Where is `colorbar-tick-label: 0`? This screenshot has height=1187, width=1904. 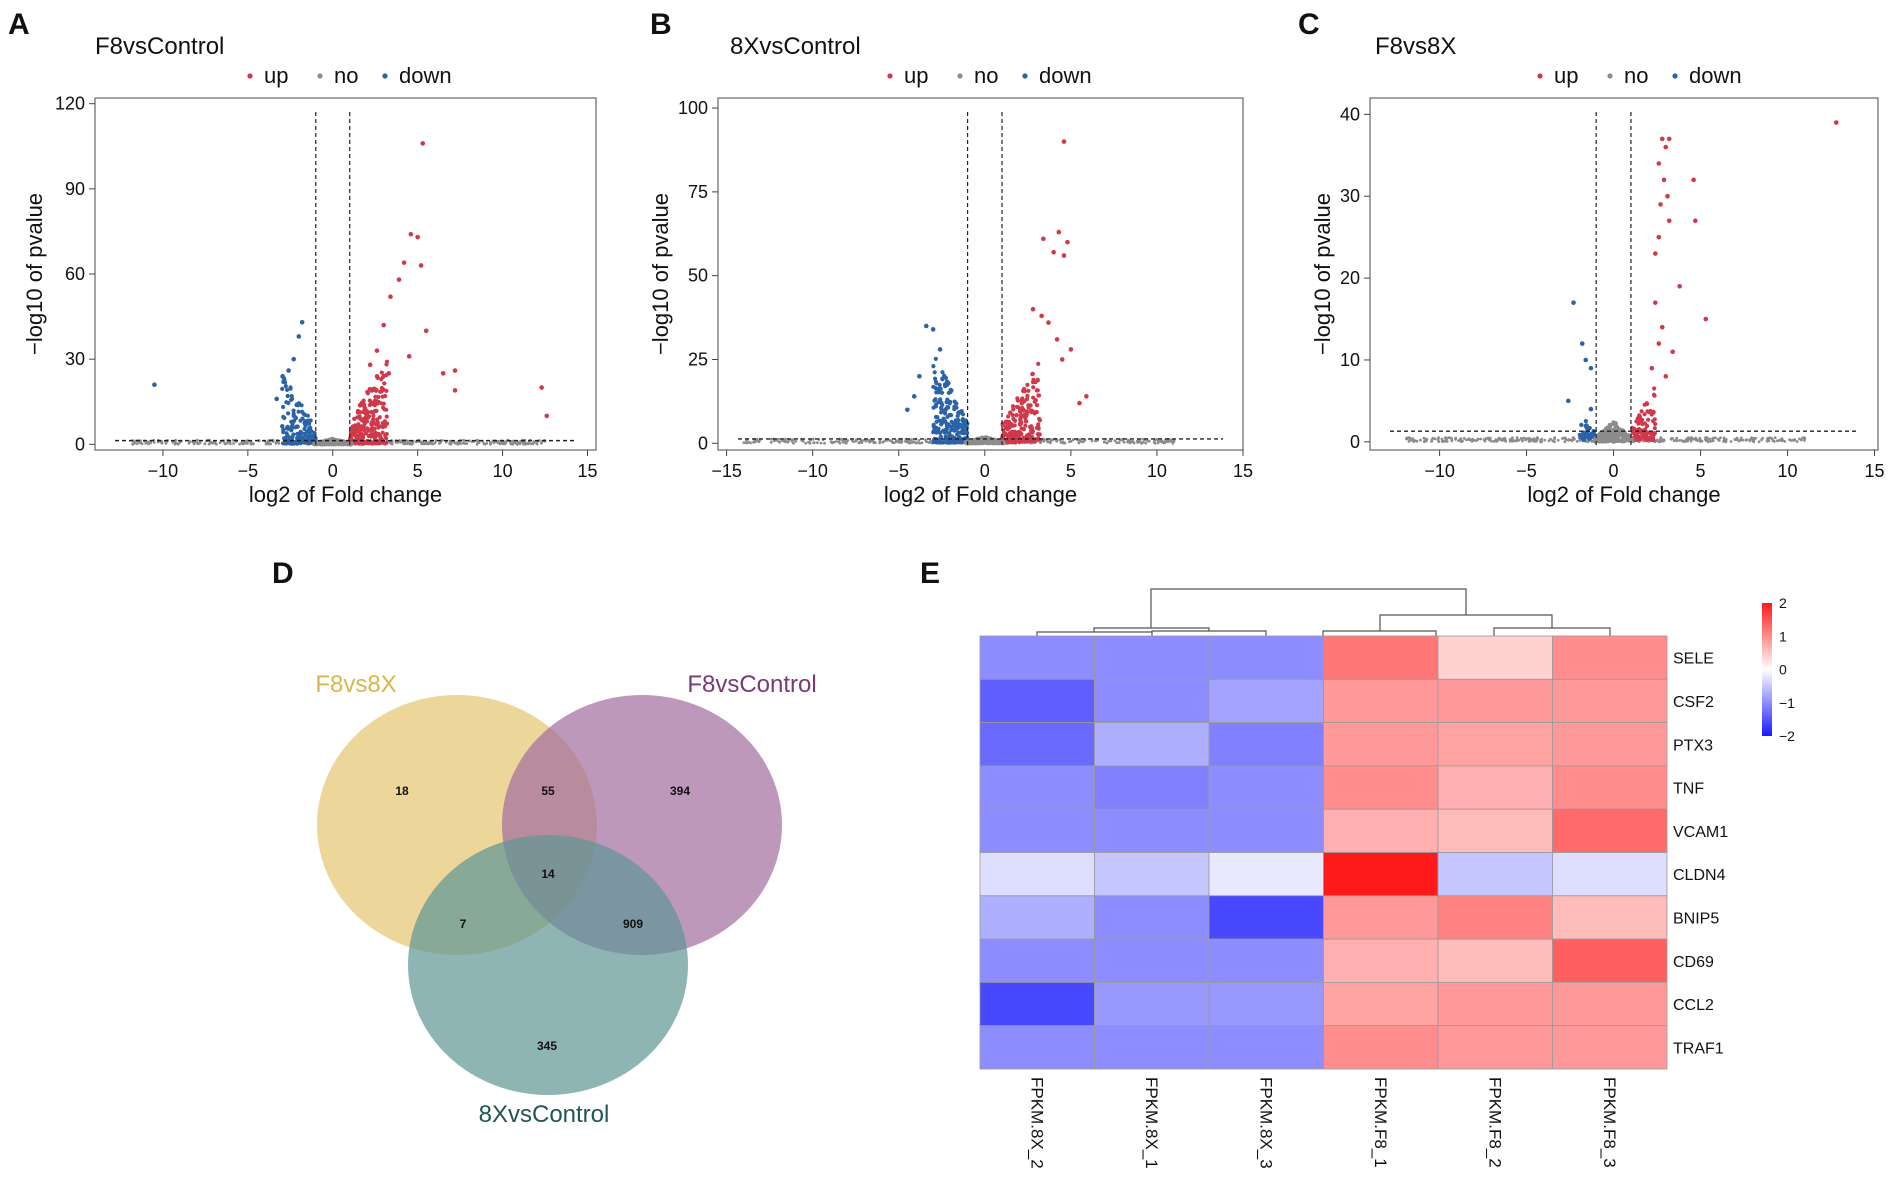
colorbar-tick-label: 0 is located at coordinates (1783, 670).